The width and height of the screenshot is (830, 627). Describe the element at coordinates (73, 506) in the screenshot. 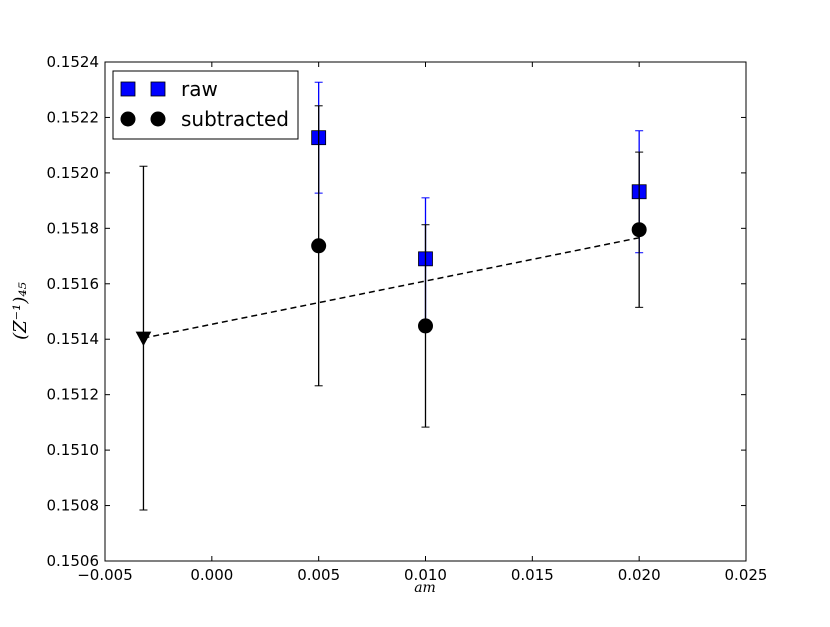

I see `y-tick-label: 0.1508` at that location.